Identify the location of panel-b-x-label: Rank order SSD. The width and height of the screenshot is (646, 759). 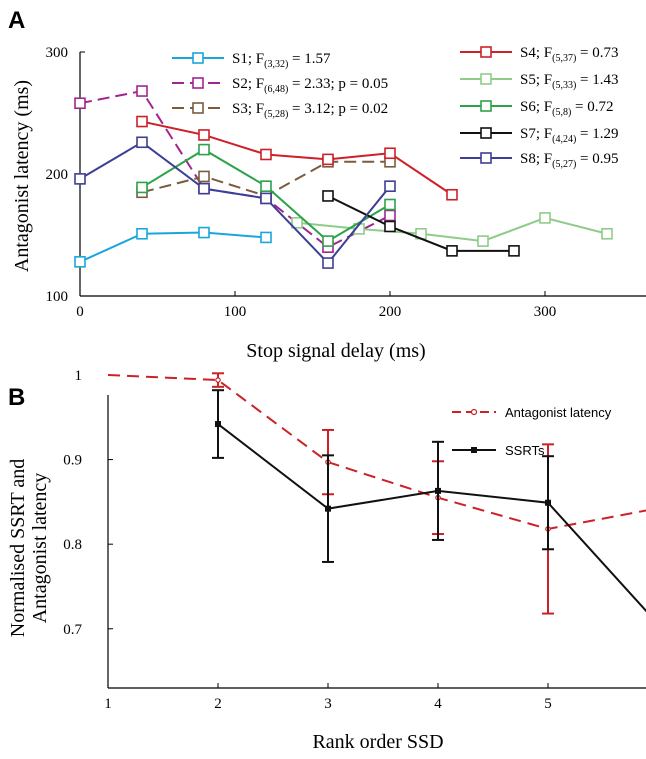
(377, 742).